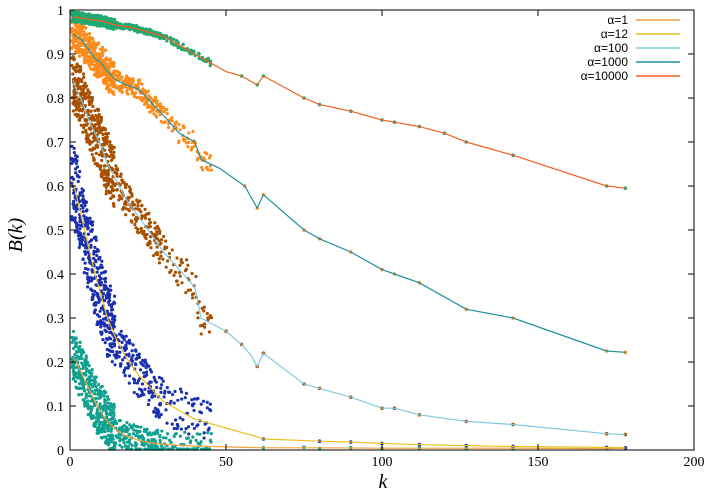 This screenshot has width=711, height=491. Describe the element at coordinates (60, 11) in the screenshot. I see `y-tick-label: 1` at that location.